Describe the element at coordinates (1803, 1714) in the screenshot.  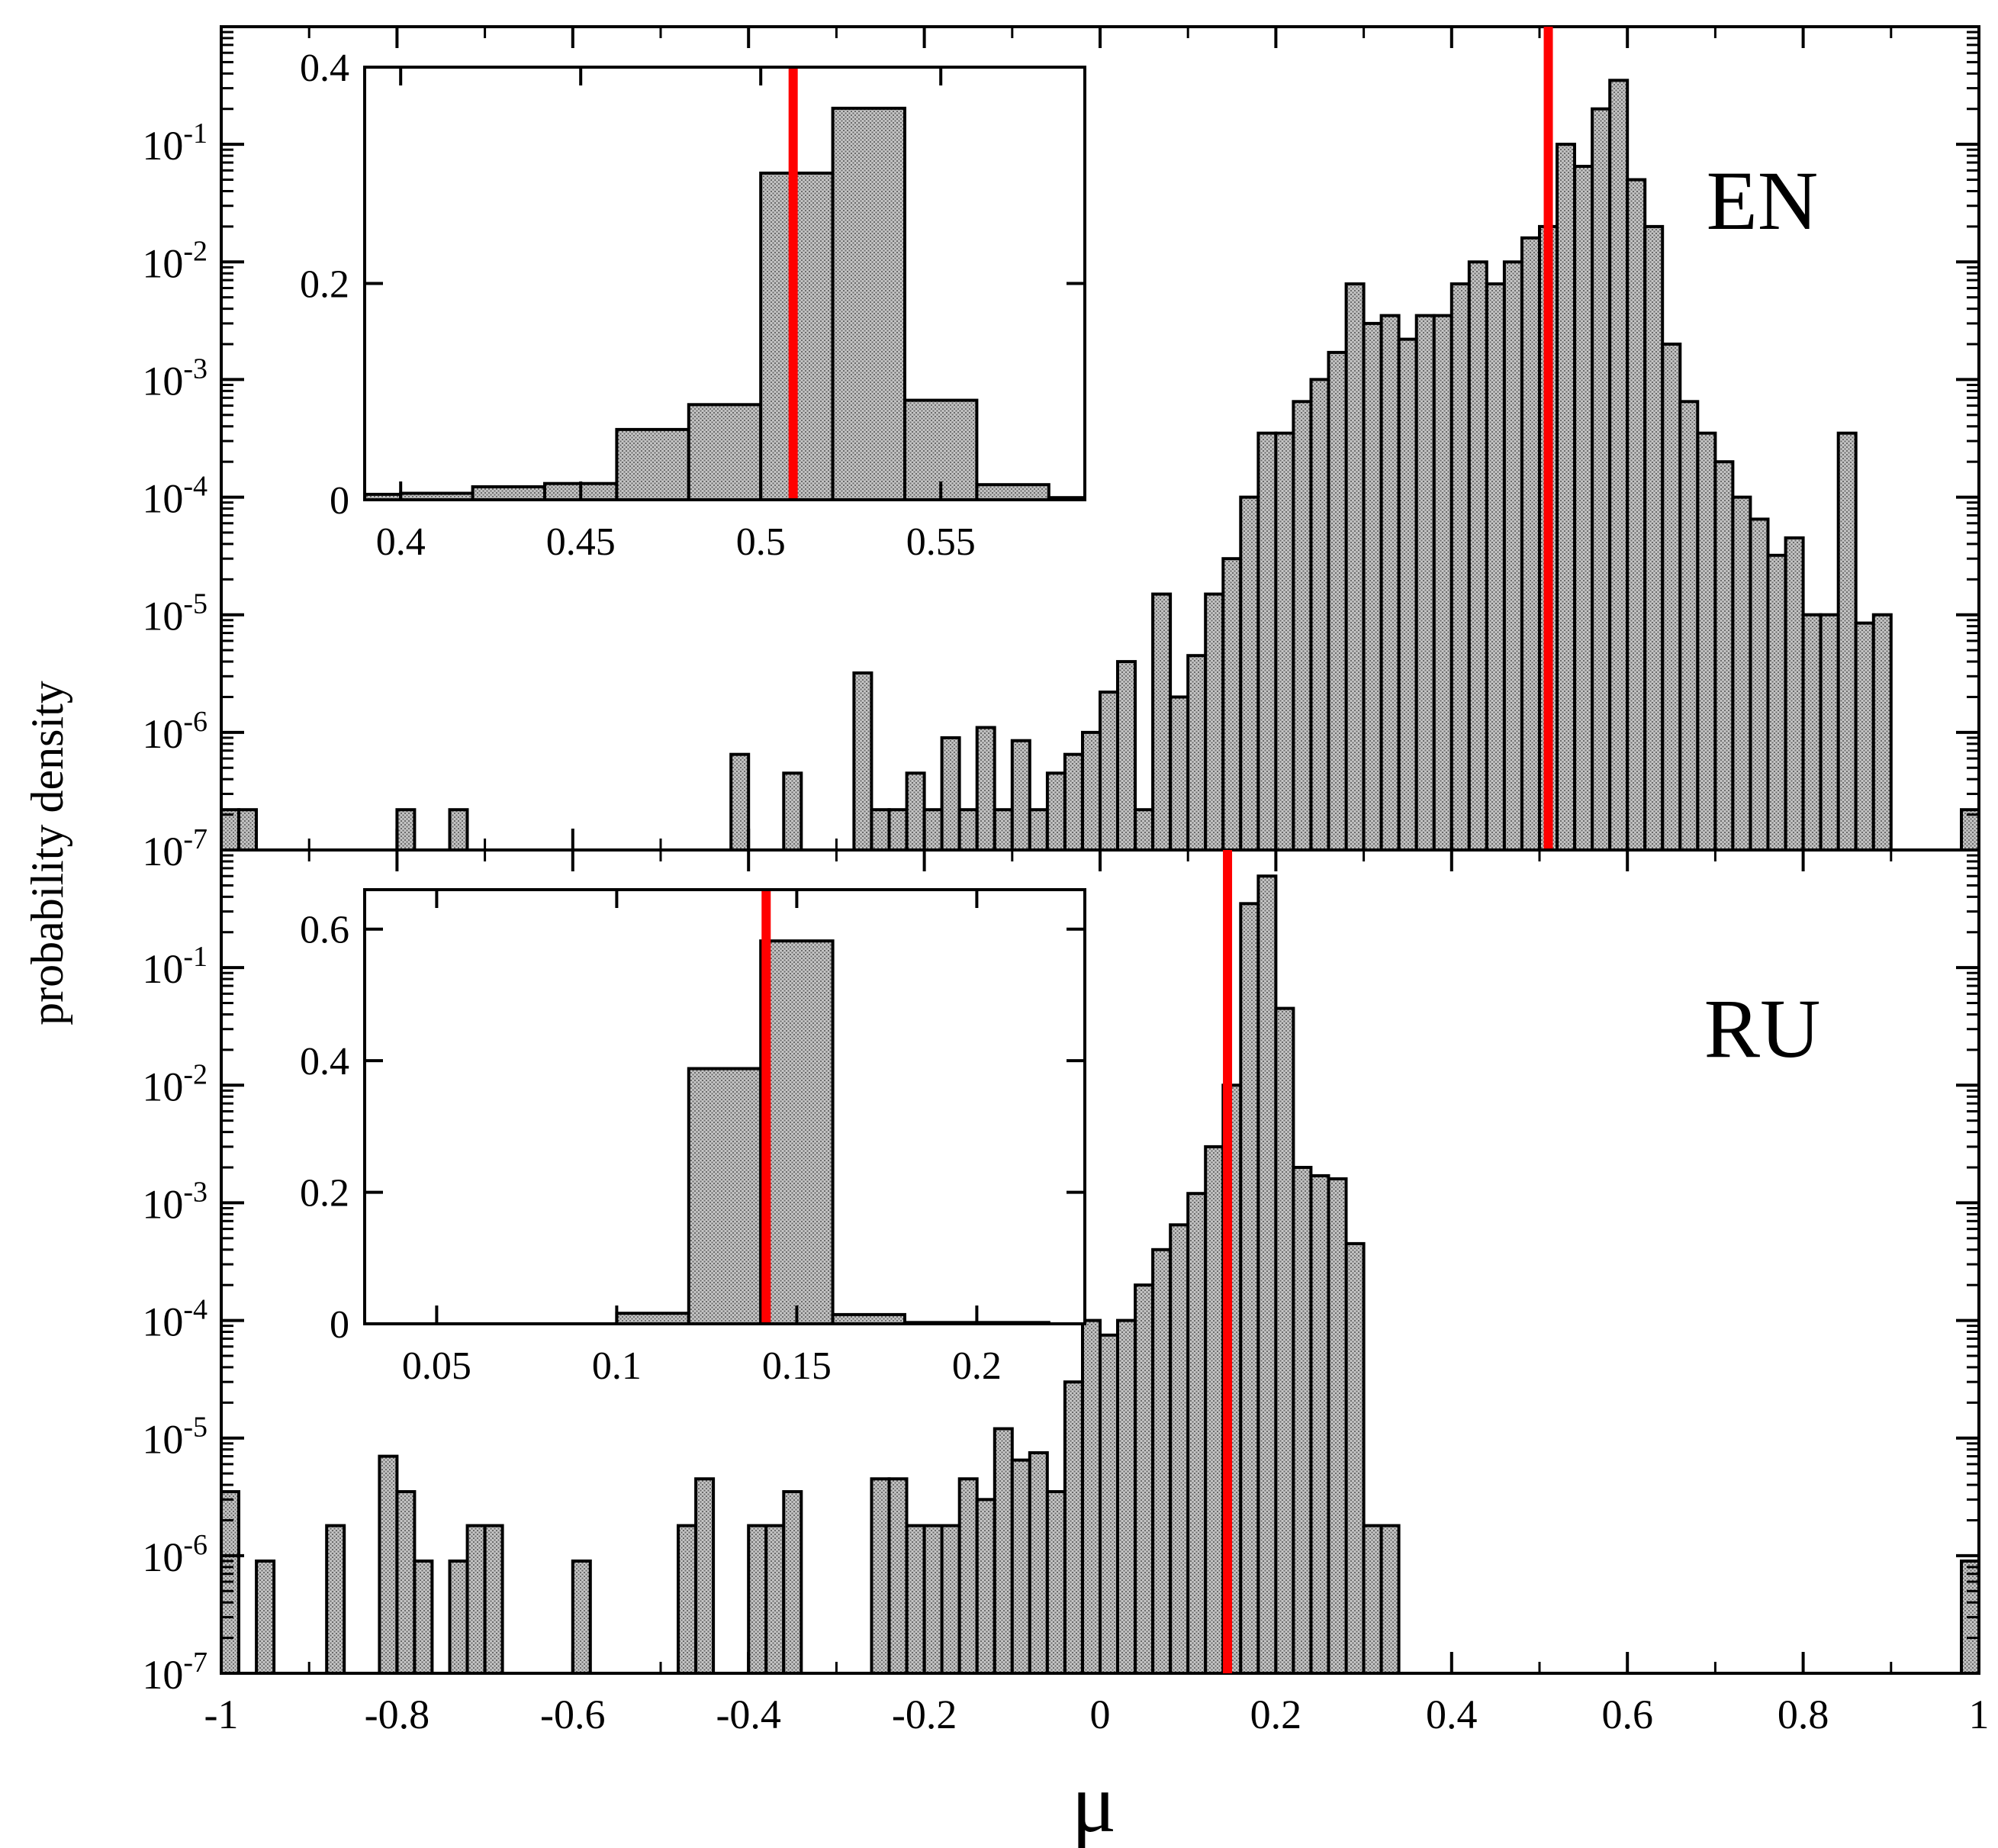
I see `x-tick-label: 0.8` at that location.